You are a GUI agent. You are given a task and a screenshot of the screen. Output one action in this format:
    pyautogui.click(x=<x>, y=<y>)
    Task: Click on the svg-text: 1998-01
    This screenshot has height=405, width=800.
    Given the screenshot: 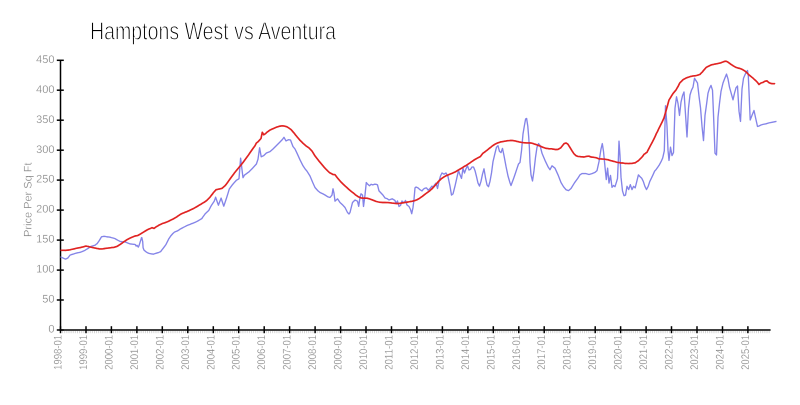 What is the action you would take?
    pyautogui.click(x=59, y=352)
    